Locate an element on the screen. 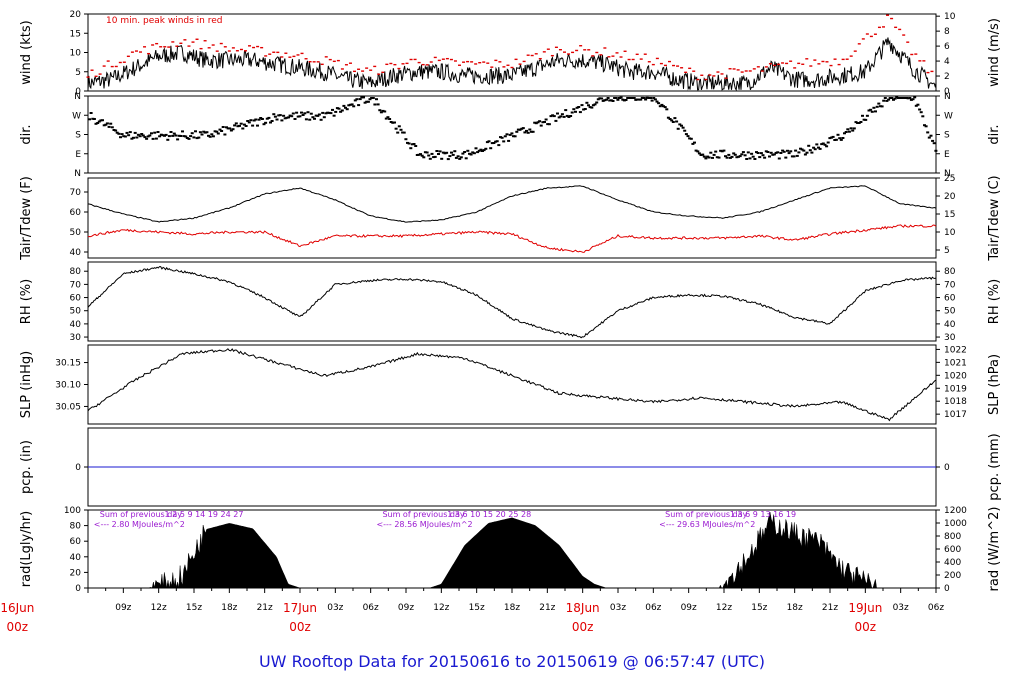 Image resolution: width=1024 pixels, height=700 pixels. wind-line is located at coordinates (512, 64).